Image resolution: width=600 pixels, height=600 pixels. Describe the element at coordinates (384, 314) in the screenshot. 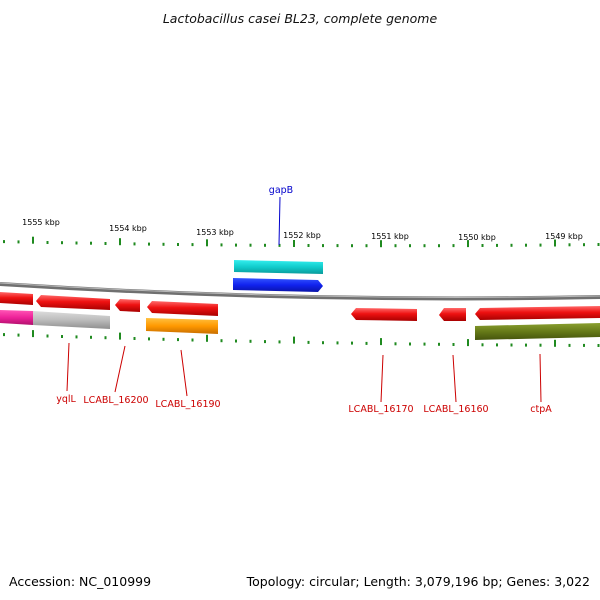

I see `feature-LCABL_16170-cds` at that location.